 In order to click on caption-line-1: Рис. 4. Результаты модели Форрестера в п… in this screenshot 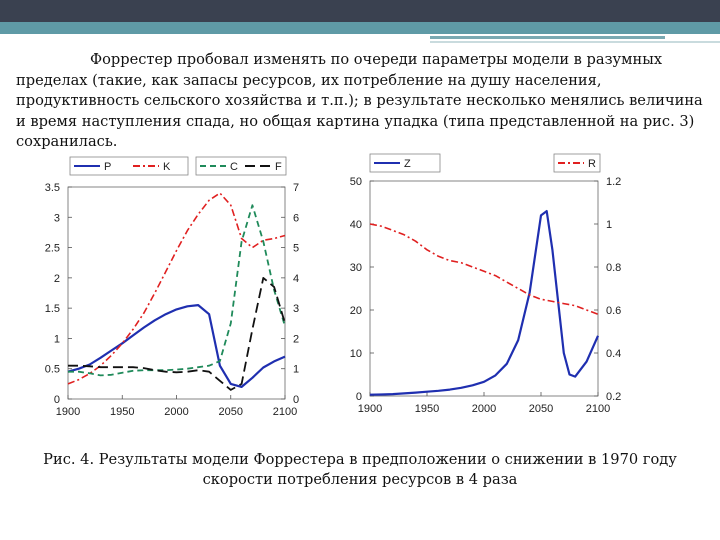, I will do `click(360, 459)`.